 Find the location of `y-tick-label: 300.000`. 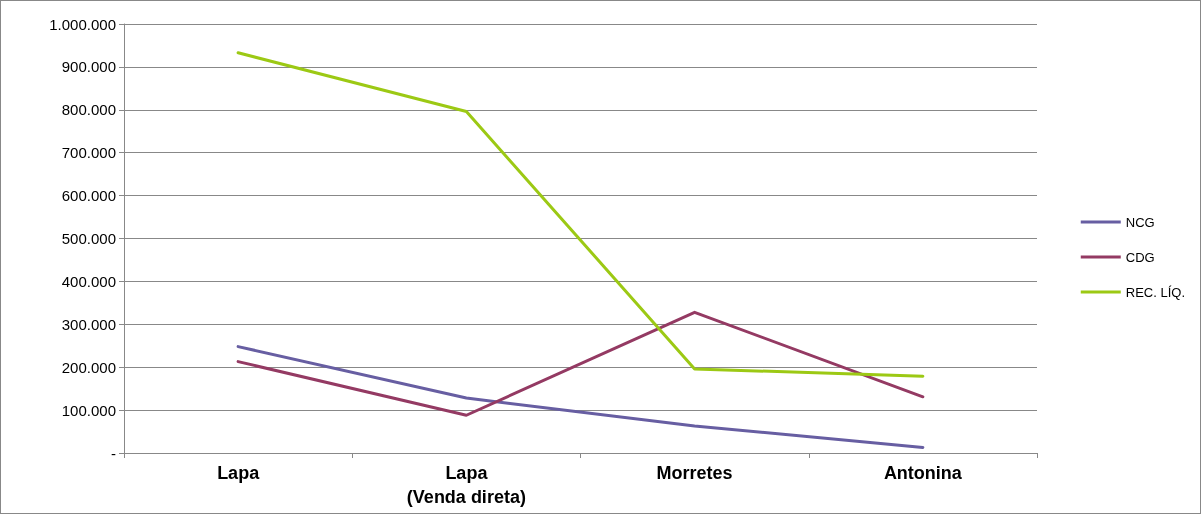

y-tick-label: 300.000 is located at coordinates (88, 324).